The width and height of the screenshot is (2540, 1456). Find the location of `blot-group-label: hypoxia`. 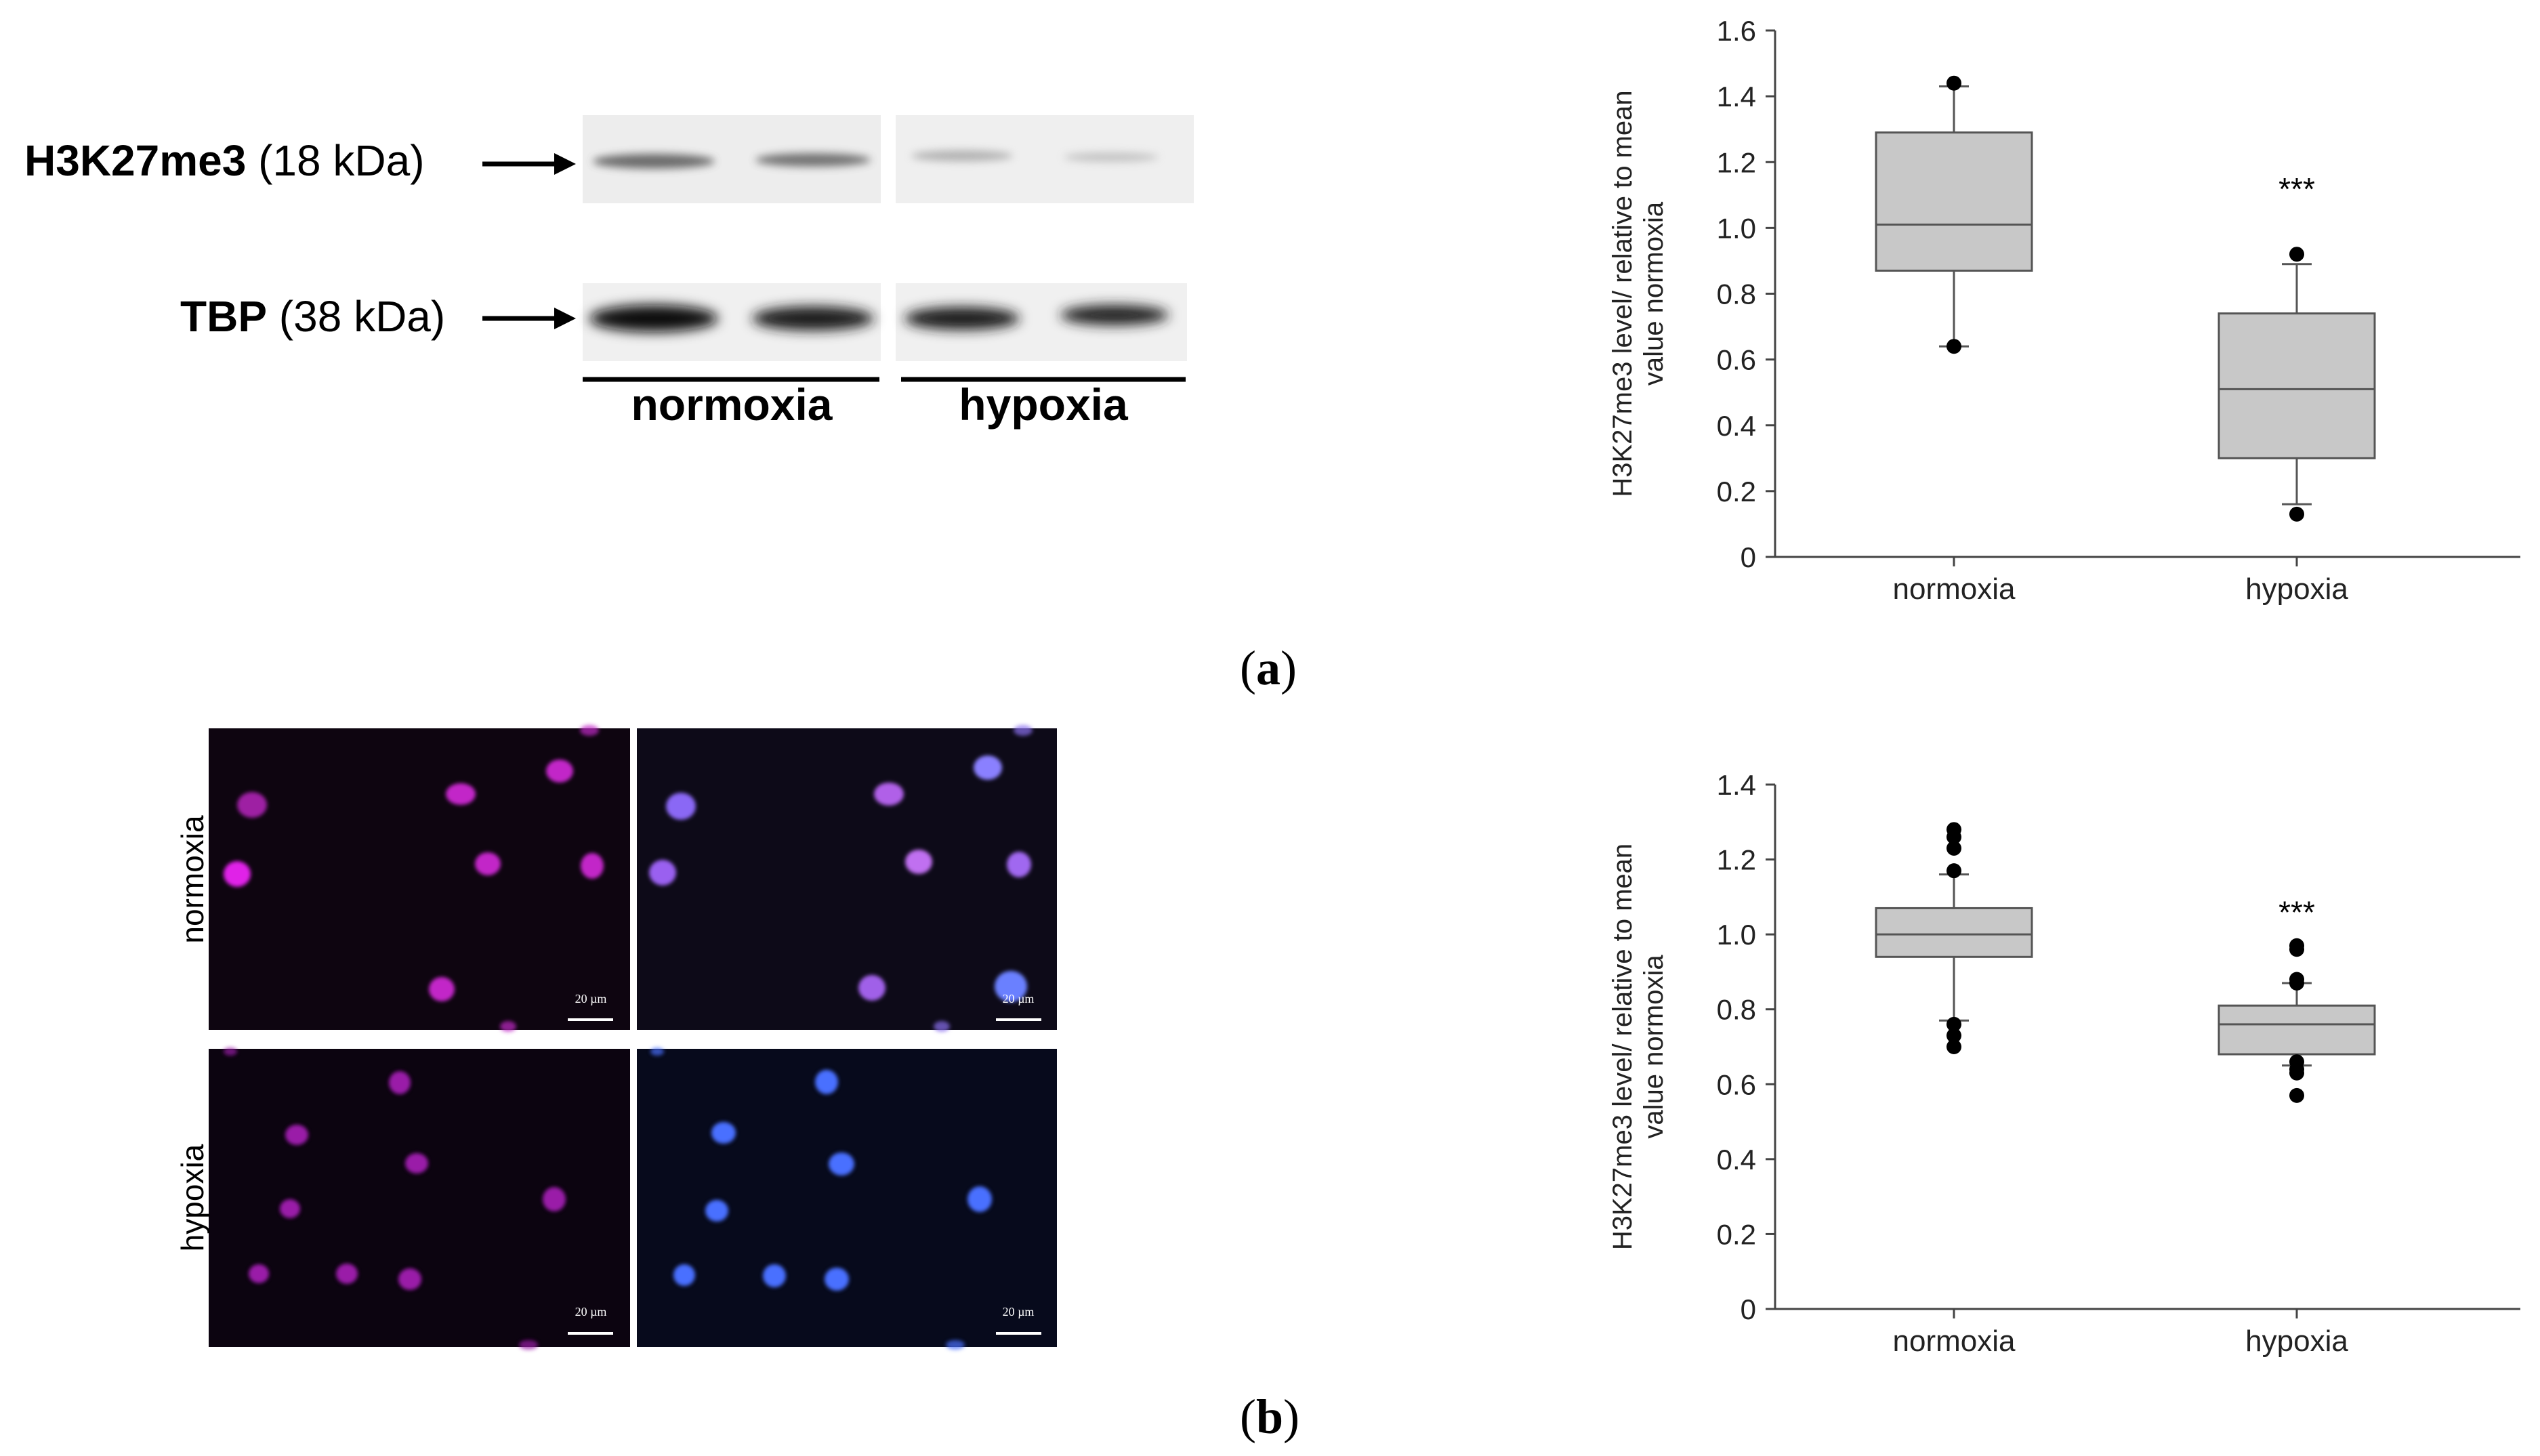

blot-group-label: hypoxia is located at coordinates (1044, 404).